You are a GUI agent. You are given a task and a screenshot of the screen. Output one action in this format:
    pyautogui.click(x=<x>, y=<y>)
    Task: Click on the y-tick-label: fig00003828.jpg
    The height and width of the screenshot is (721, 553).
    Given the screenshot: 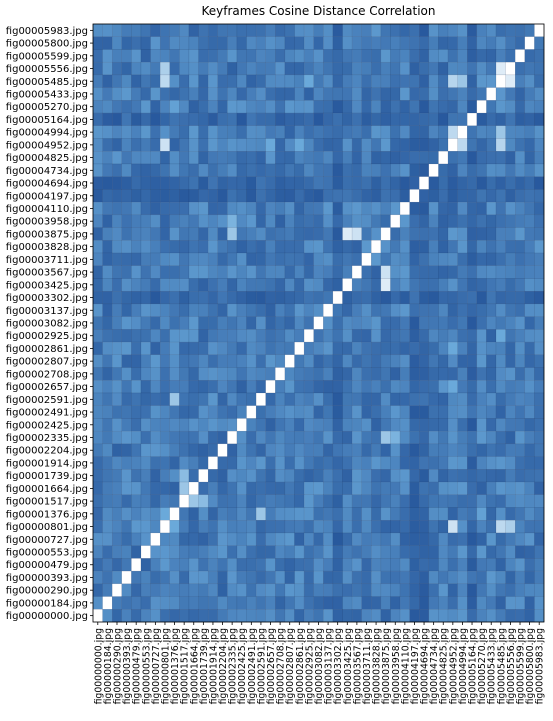 What is the action you would take?
    pyautogui.click(x=47, y=247)
    